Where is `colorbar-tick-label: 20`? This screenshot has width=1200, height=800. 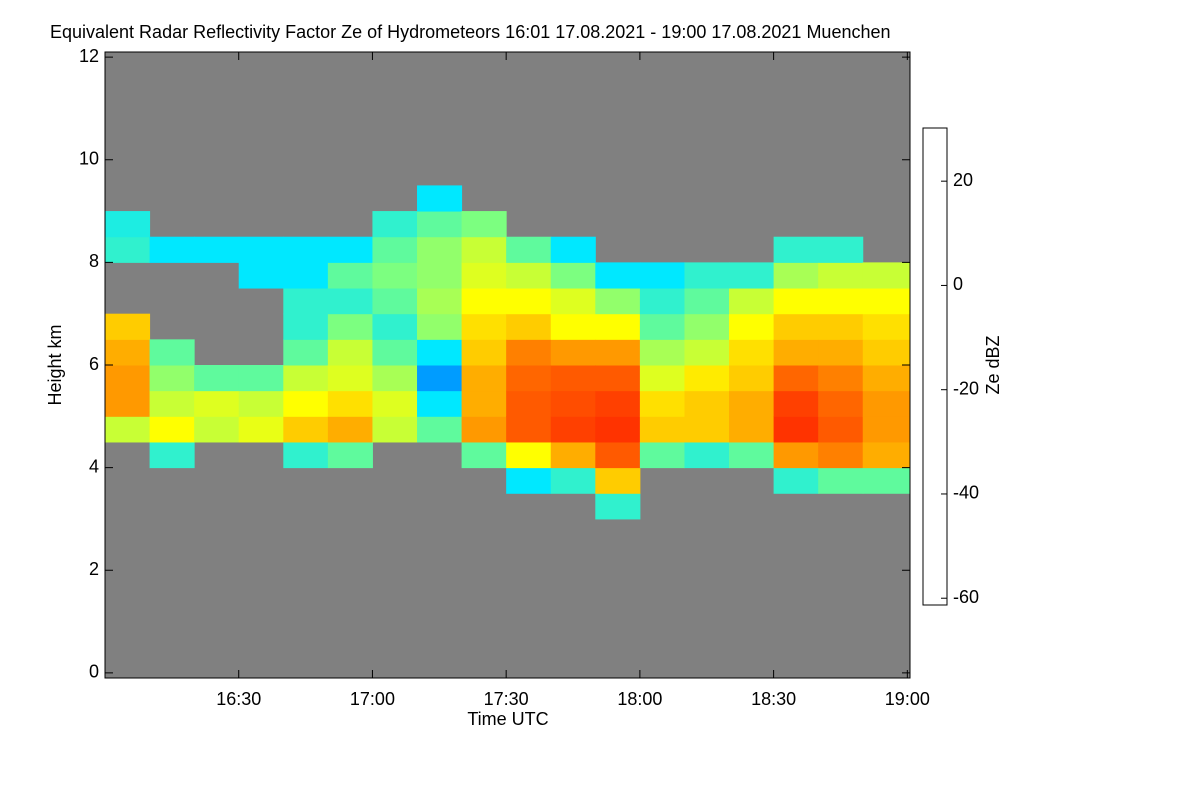
colorbar-tick-label: 20 is located at coordinates (963, 180).